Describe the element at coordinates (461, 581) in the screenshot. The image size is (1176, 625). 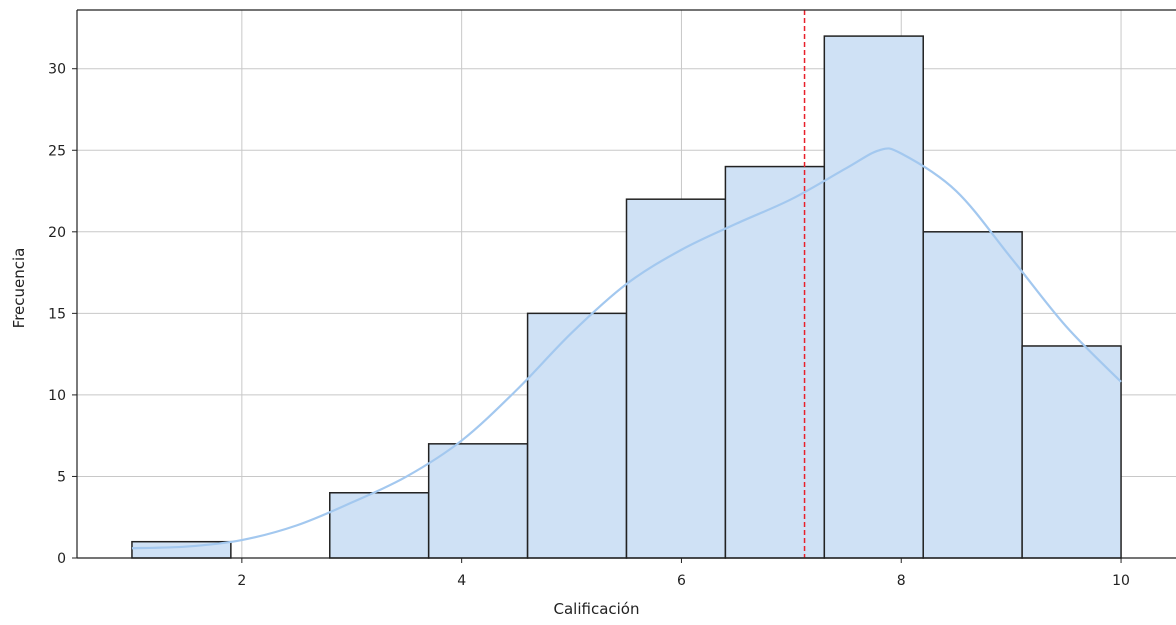
I see `x-tick-label: 4` at that location.